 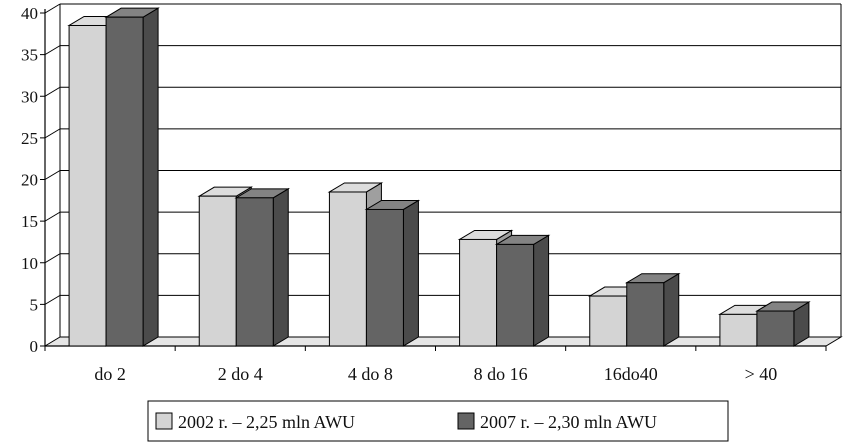 I want to click on x-axis-category-labels: do 2 2 do 4 4 do 8 8 do 16 16do40 > 40, so click(x=435, y=374).